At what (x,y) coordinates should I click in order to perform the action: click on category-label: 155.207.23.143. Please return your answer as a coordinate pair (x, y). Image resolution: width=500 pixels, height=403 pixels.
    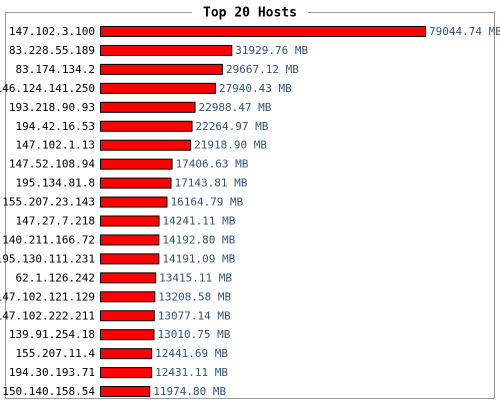
    Looking at the image, I should click on (48, 202).